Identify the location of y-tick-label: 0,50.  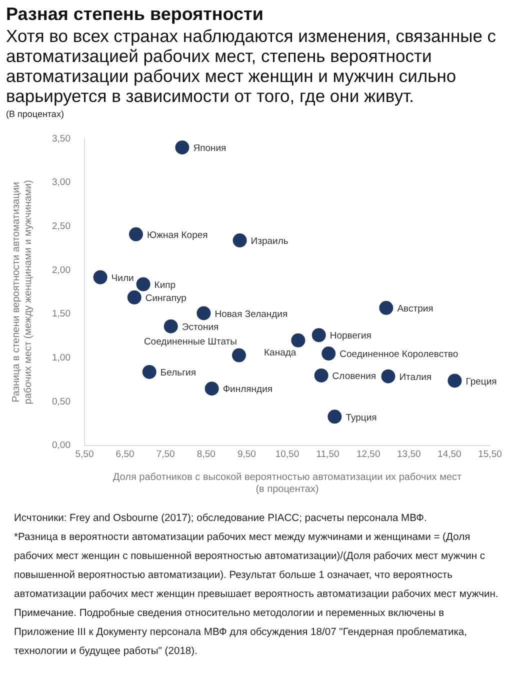
(61, 402).